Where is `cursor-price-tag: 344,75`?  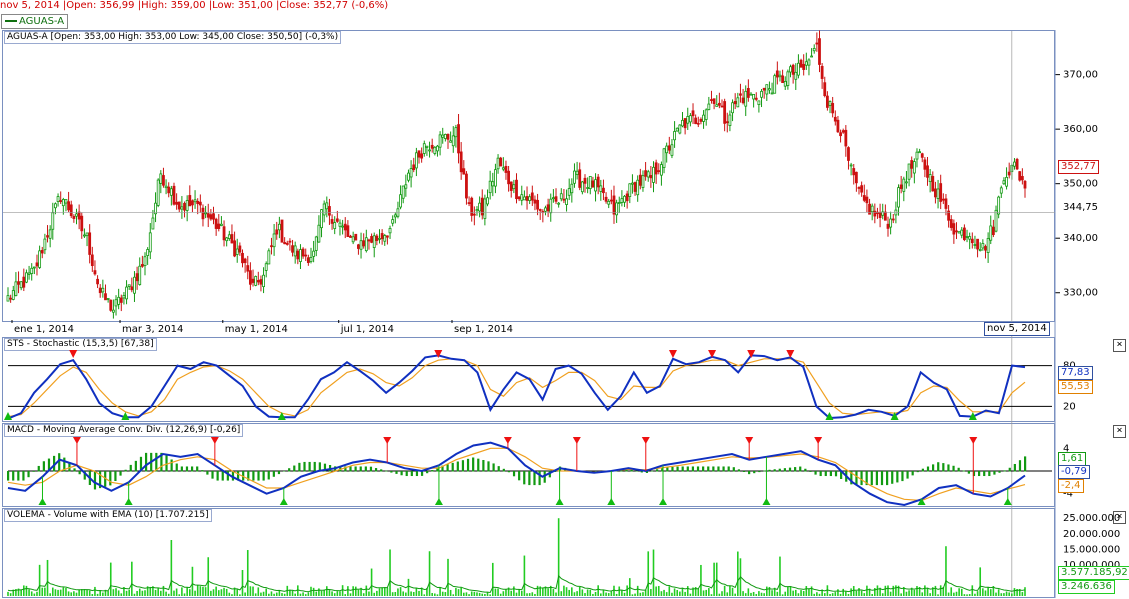
cursor-price-tag: 344,75 is located at coordinates (1080, 208).